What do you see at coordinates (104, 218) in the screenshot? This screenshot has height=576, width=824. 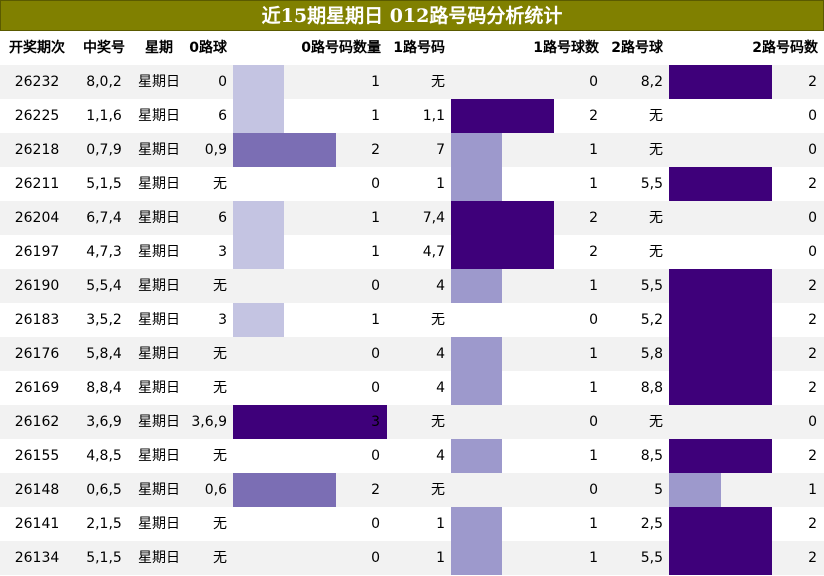 I see `cell-winning: 6,7,4` at bounding box center [104, 218].